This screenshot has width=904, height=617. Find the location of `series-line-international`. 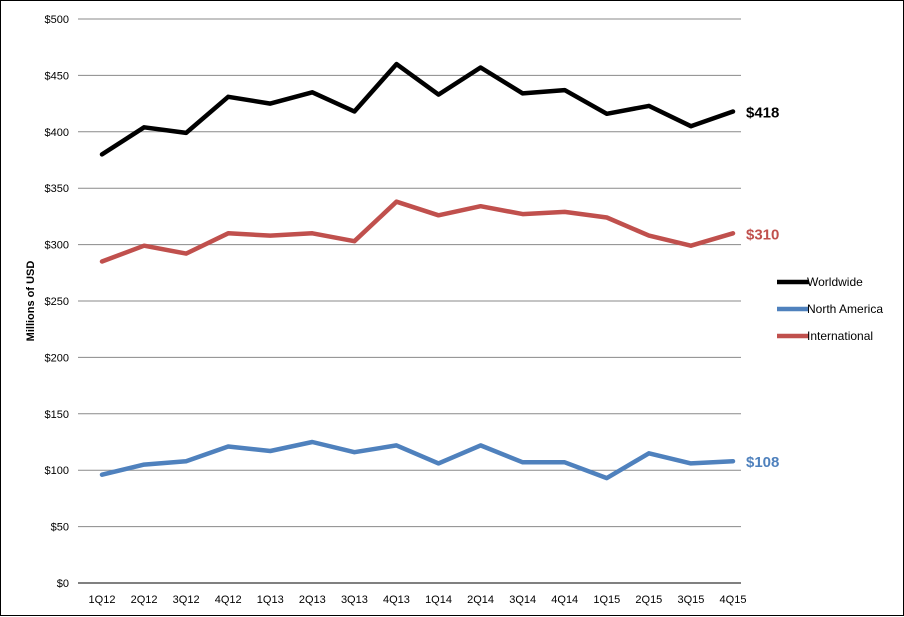

series-line-international is located at coordinates (417, 231).